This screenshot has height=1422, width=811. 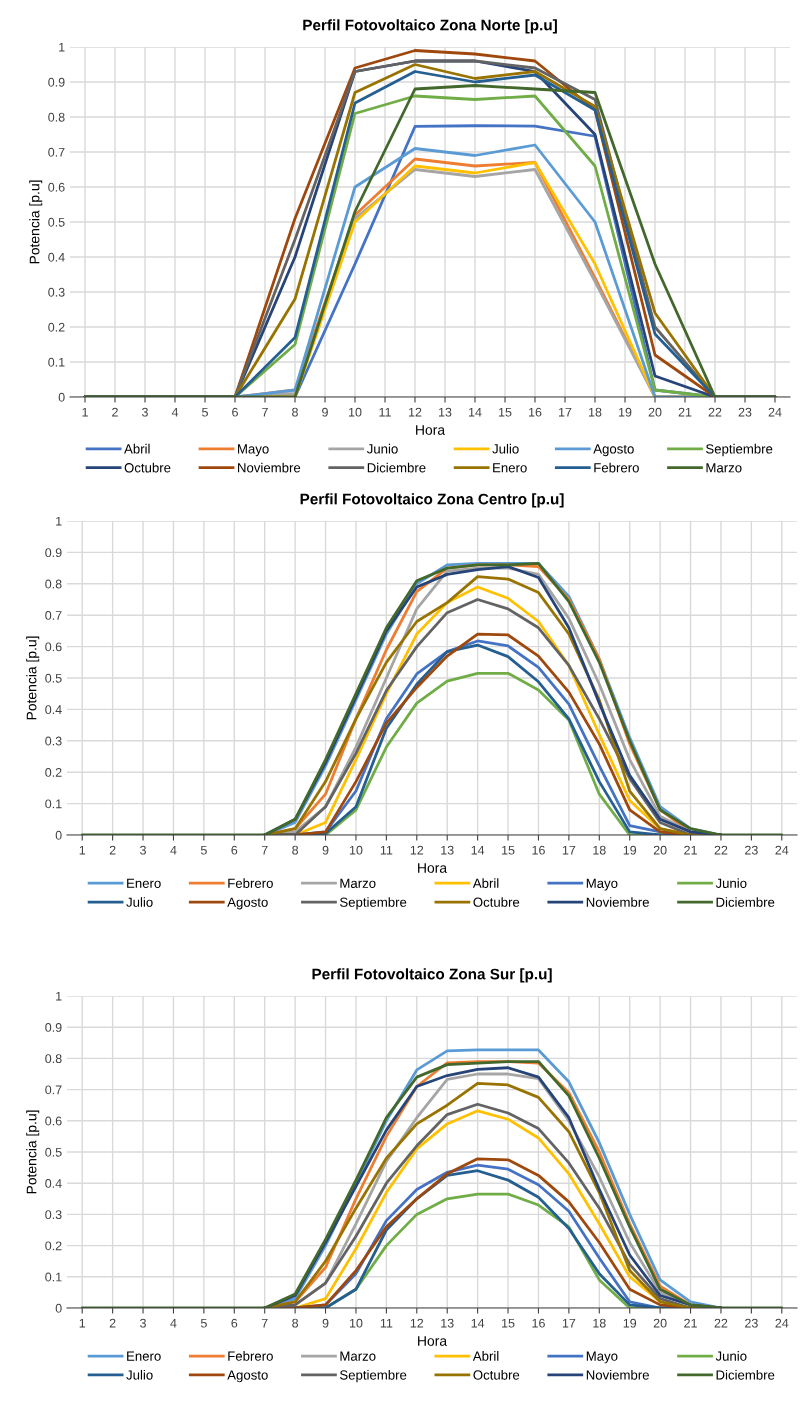 I want to click on y-tick-label: 1, so click(x=62, y=47).